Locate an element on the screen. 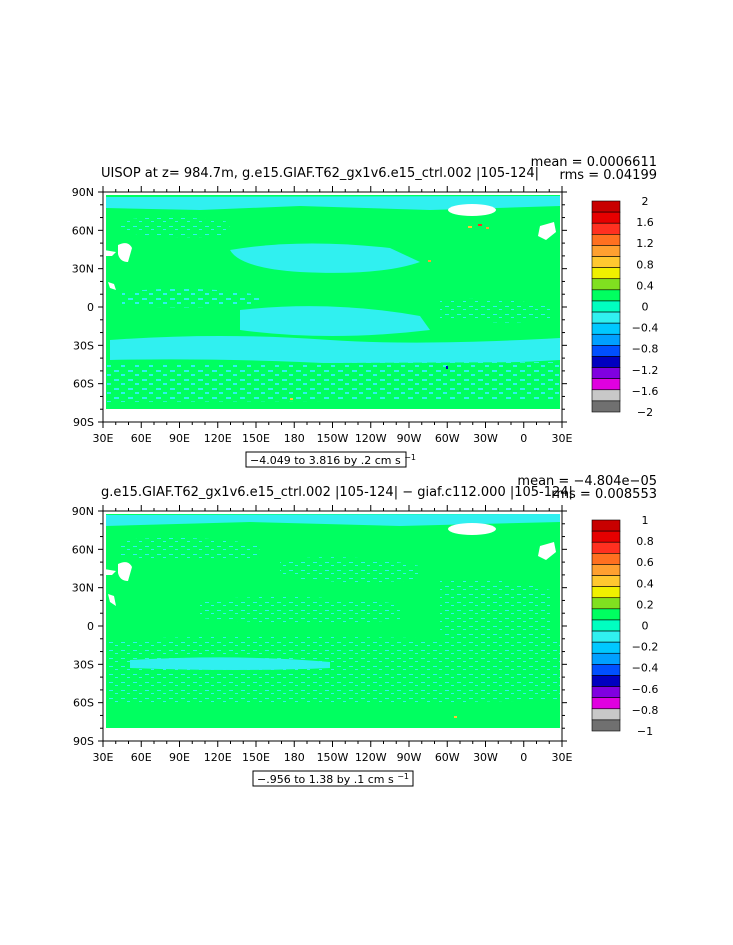 This screenshot has height=945, width=733. colorbar-label: −0.2 is located at coordinates (645, 647).